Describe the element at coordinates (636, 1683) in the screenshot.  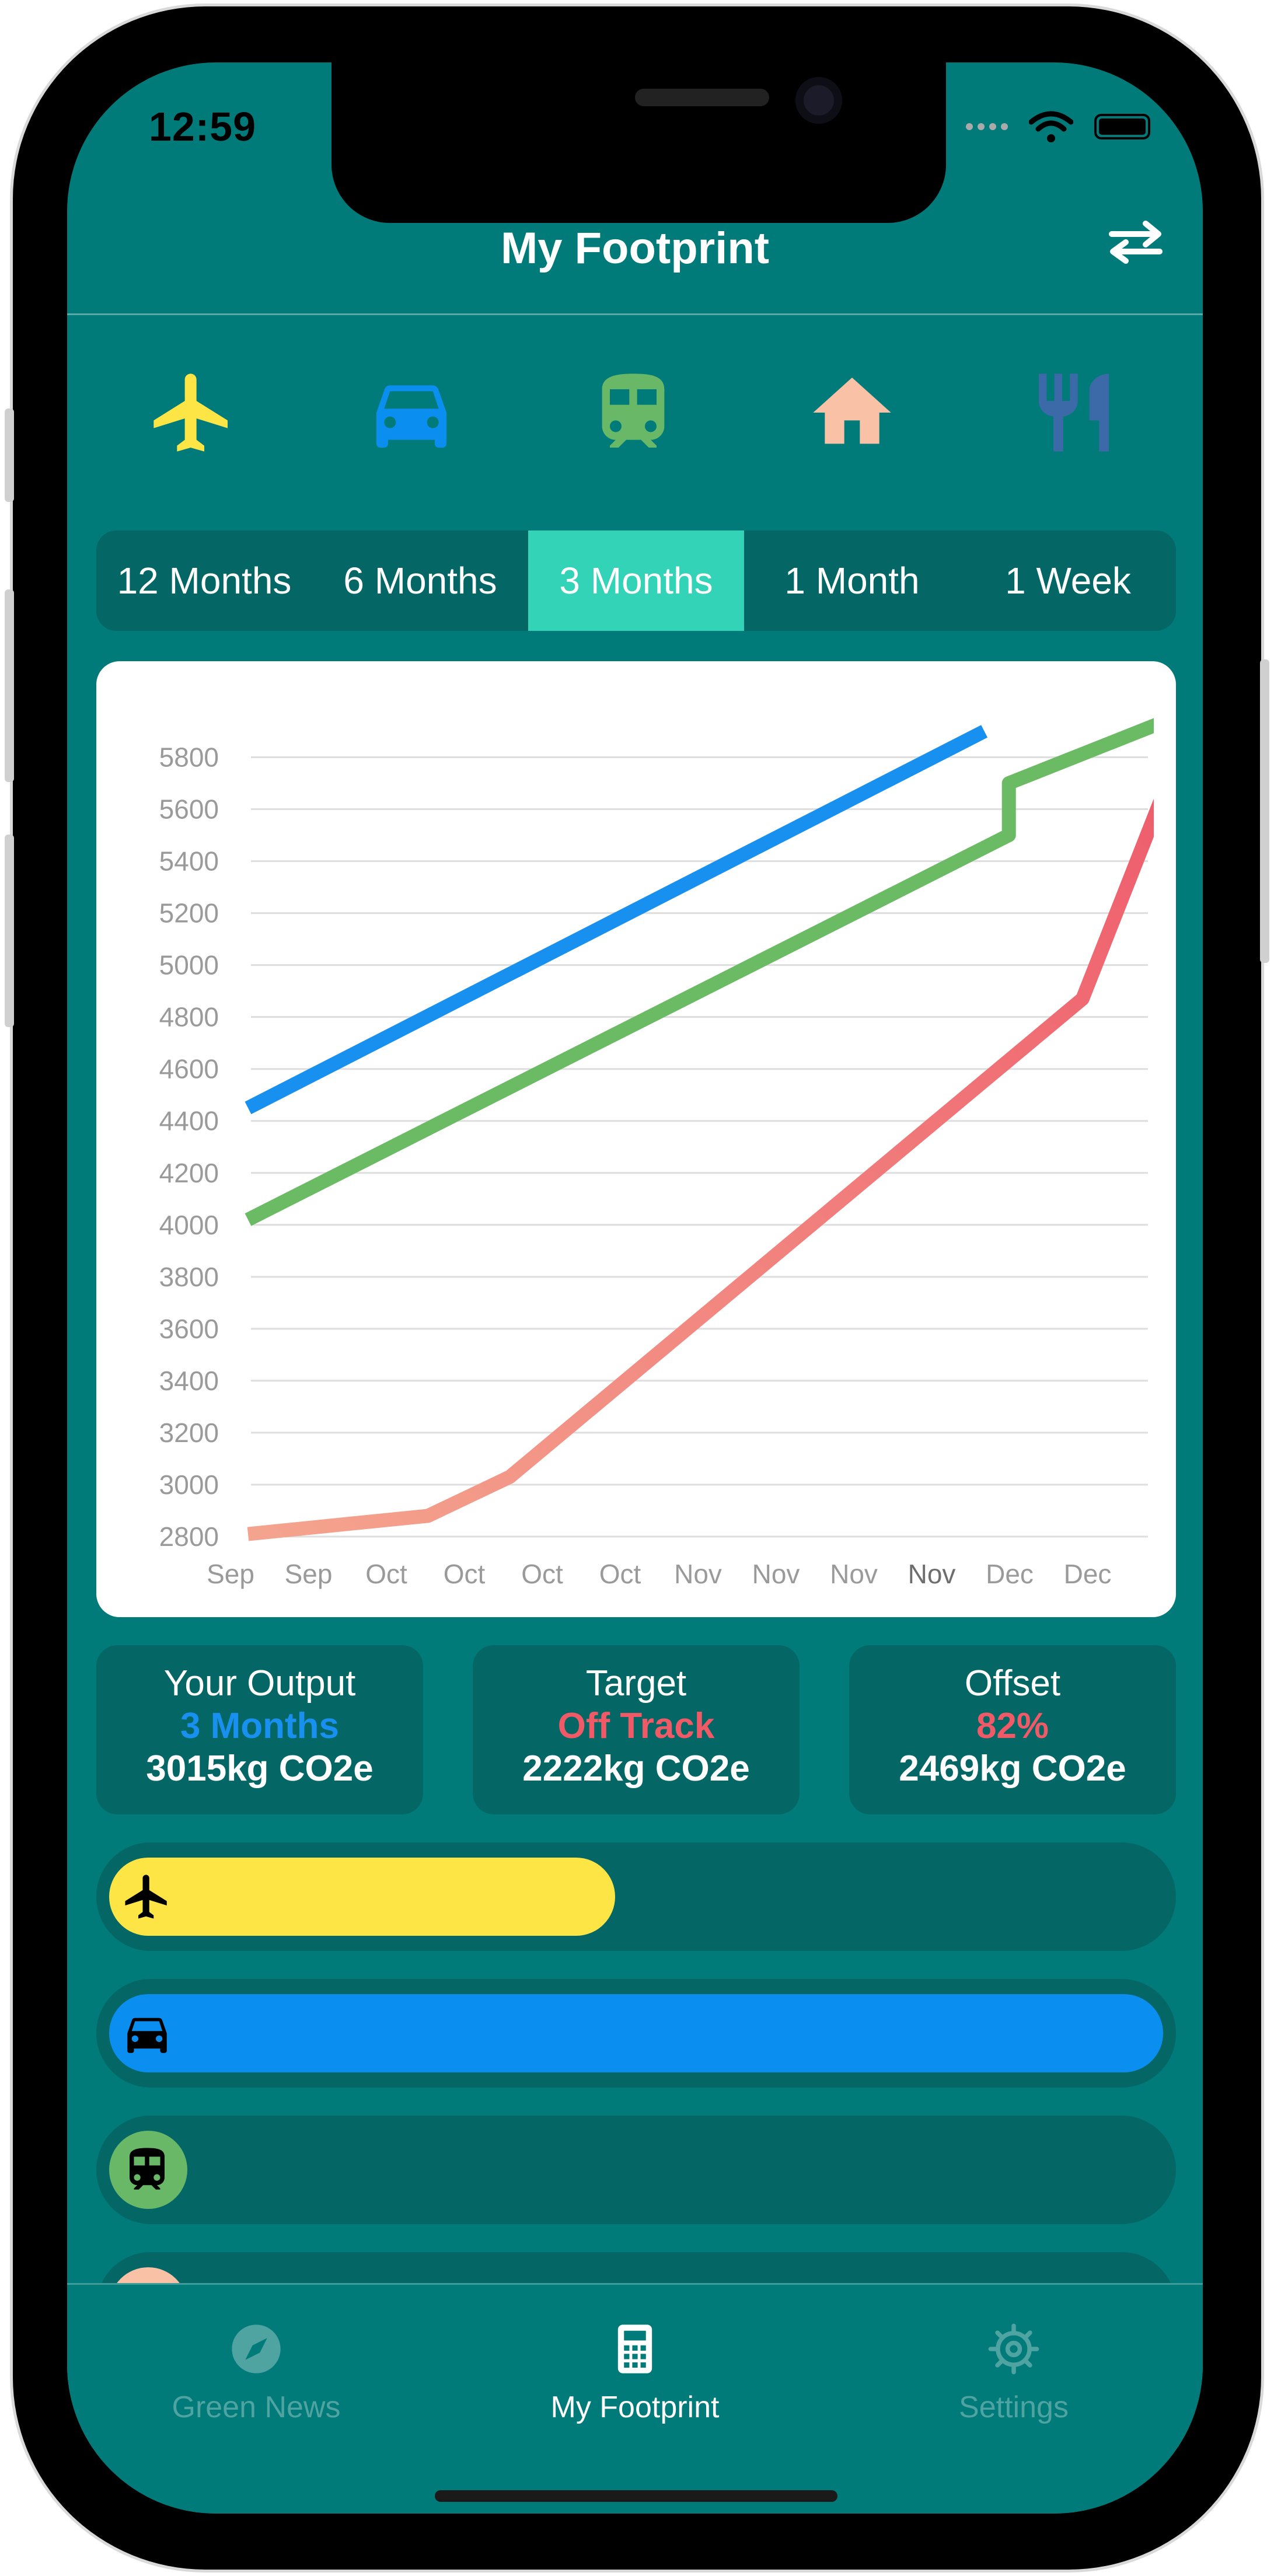
I see `stat-label: Target` at that location.